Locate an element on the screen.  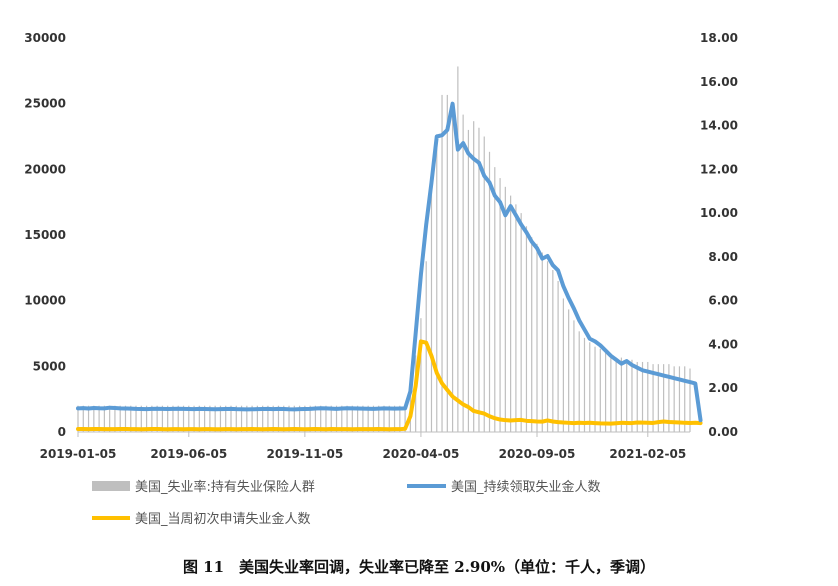
right-tick-label: 16.00 is located at coordinates (719, 82).